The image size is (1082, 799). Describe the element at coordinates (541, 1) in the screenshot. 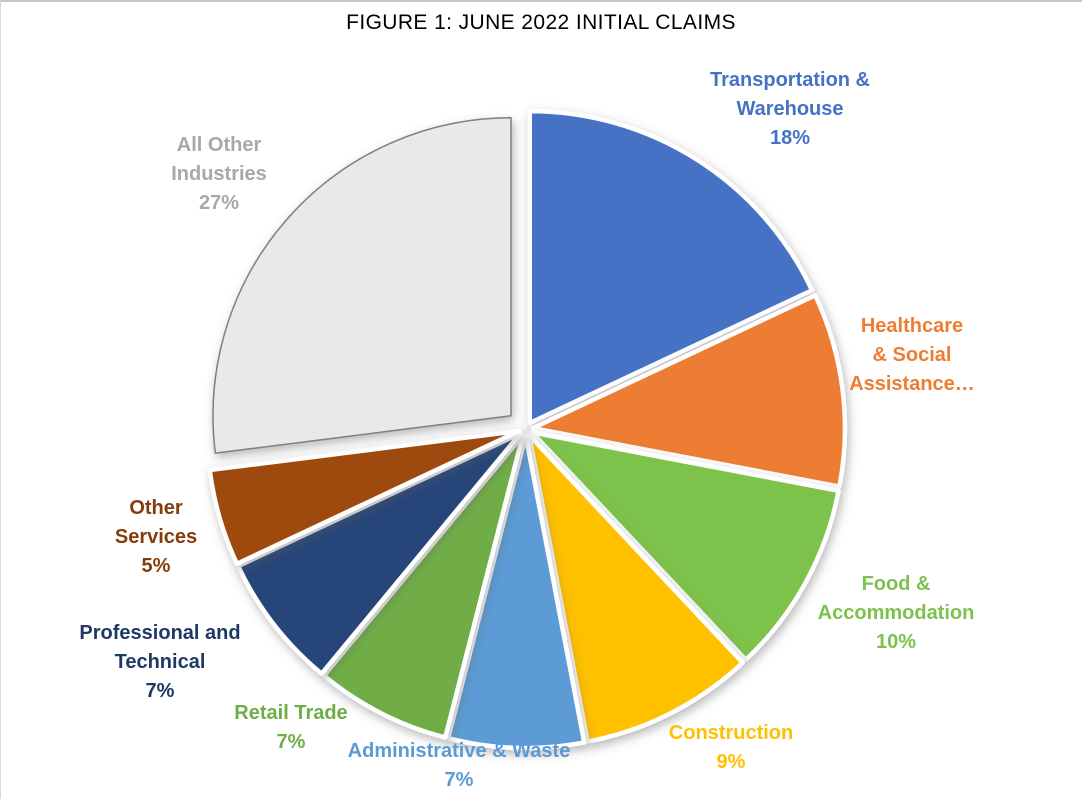

I see `window-top-edge` at that location.